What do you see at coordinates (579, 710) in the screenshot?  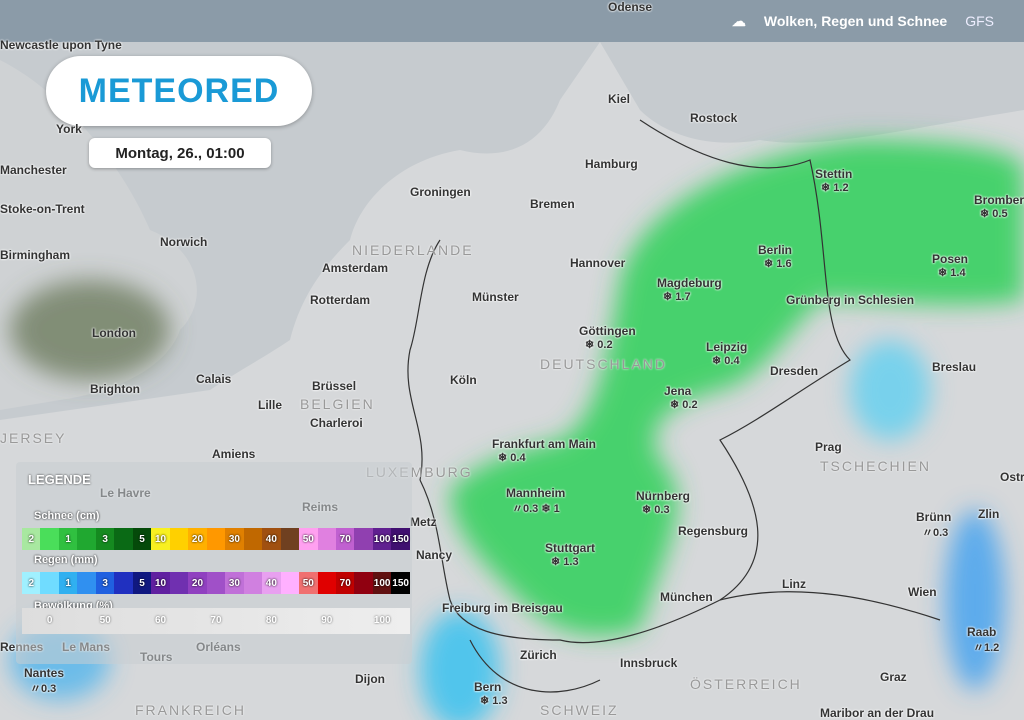 I see `country-label: SCHWEIZ` at bounding box center [579, 710].